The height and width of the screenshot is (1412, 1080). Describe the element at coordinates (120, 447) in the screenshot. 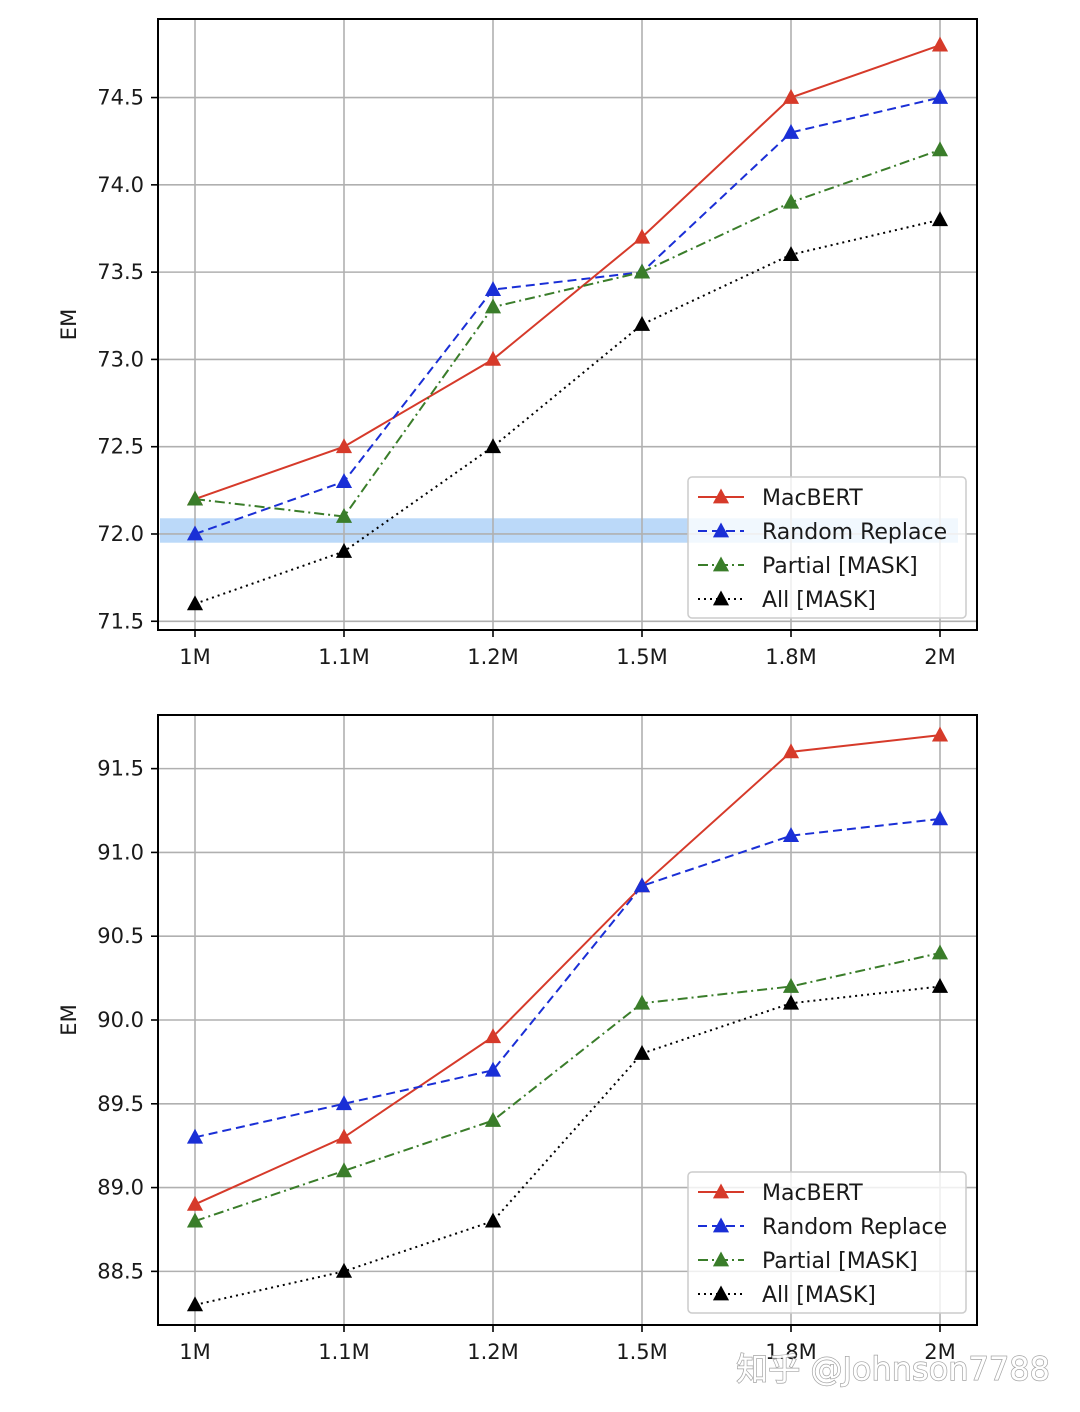

I see `y-tick-label: 72.5` at that location.